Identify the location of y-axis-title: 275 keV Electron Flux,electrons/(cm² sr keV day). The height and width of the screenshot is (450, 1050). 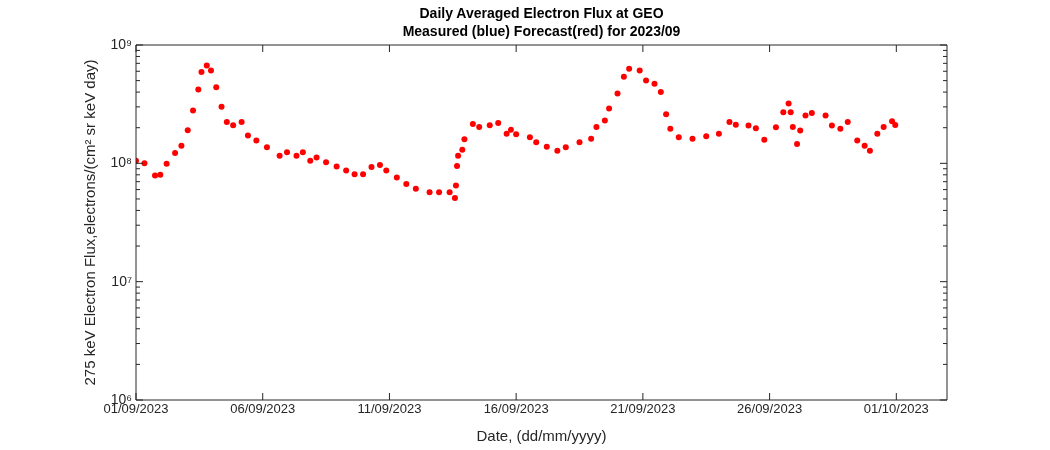
(90, 222).